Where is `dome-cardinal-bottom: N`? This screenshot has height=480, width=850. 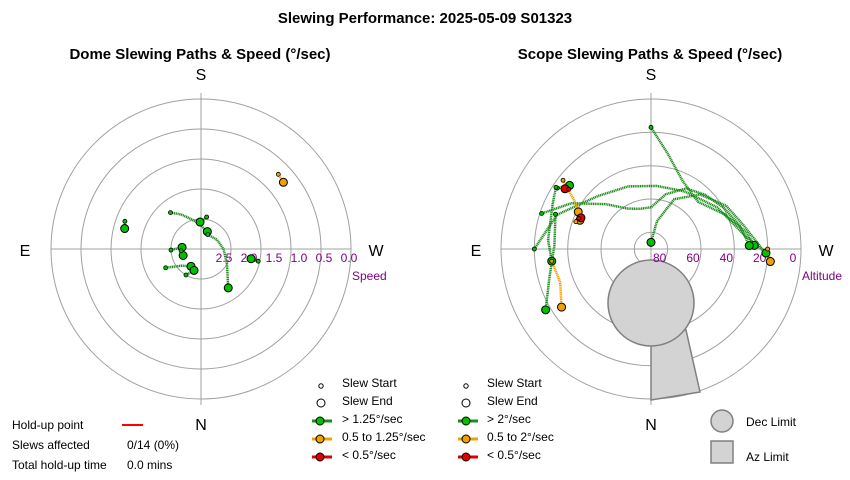 dome-cardinal-bottom: N is located at coordinates (201, 425).